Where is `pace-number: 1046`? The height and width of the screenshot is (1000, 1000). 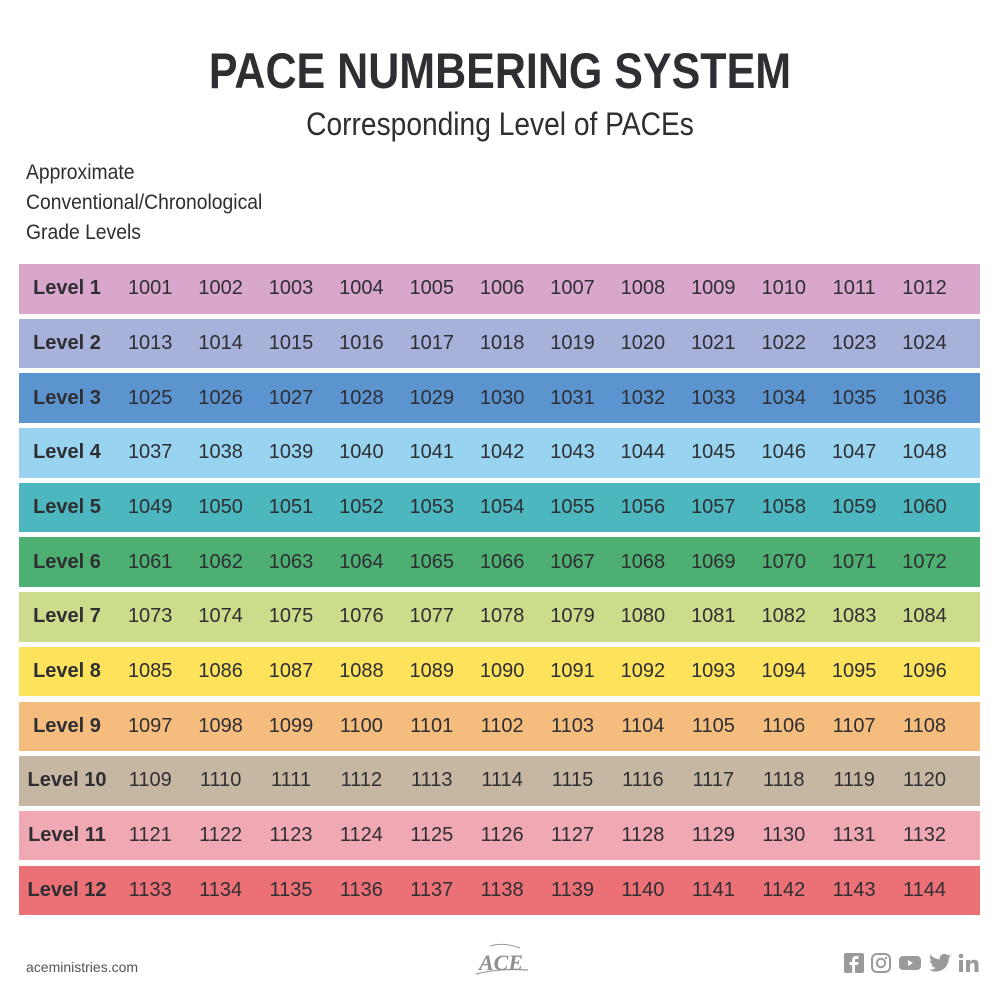
pace-number: 1046 is located at coordinates (783, 452).